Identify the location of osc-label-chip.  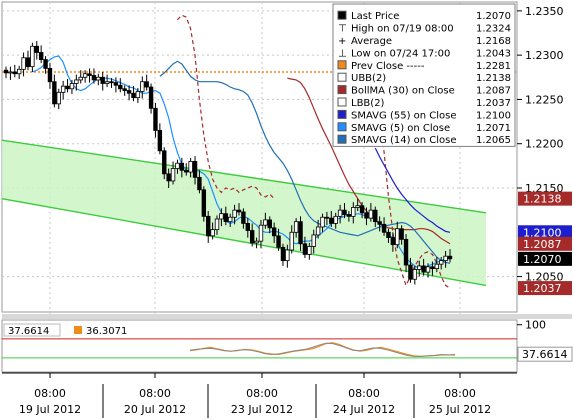
(32, 330).